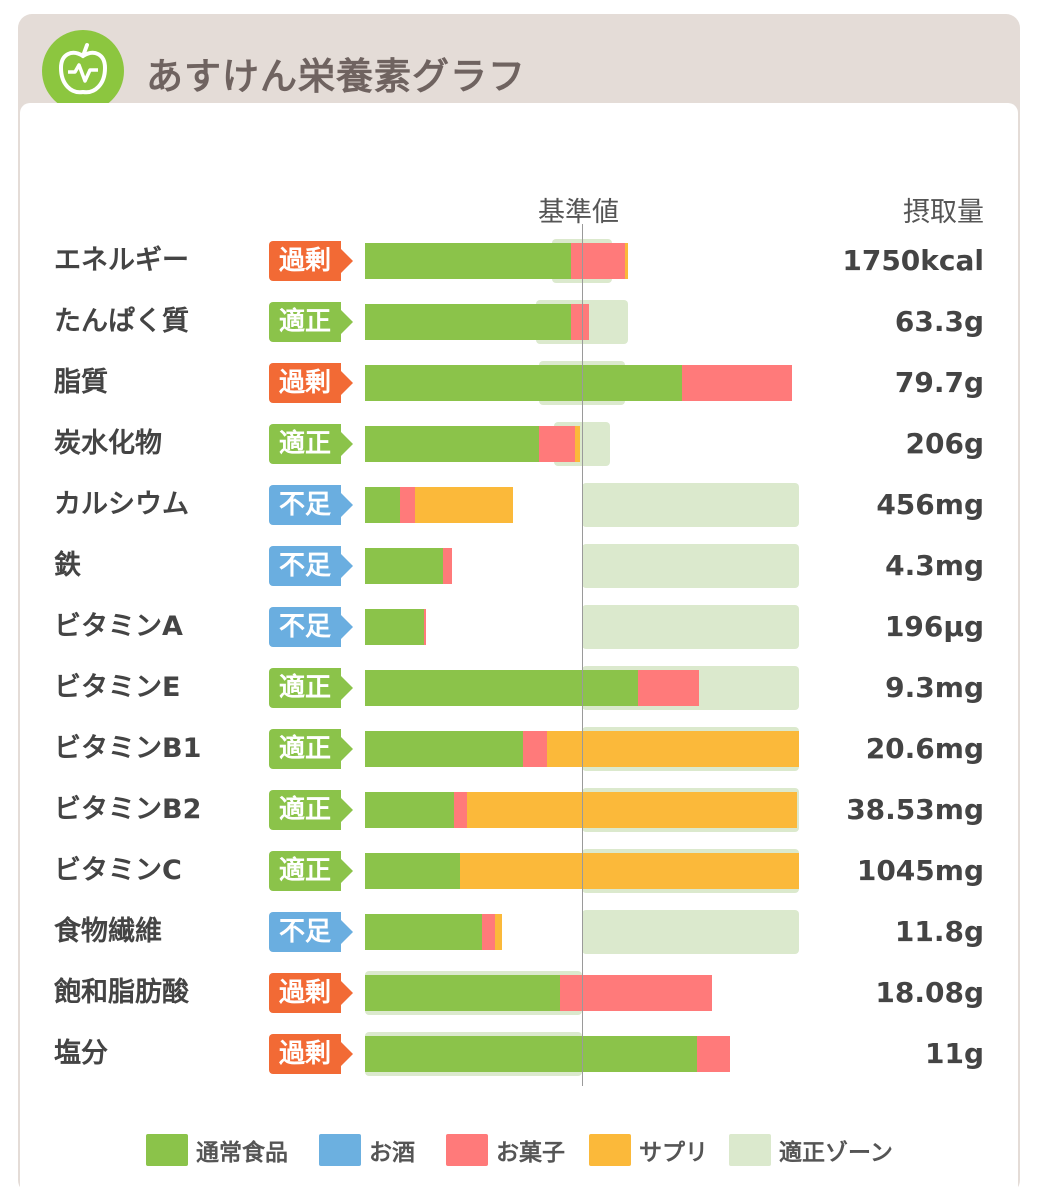 The width and height of the screenshot is (1039, 1200). Describe the element at coordinates (392, 1153) in the screenshot. I see `legend-label: お酒` at that location.